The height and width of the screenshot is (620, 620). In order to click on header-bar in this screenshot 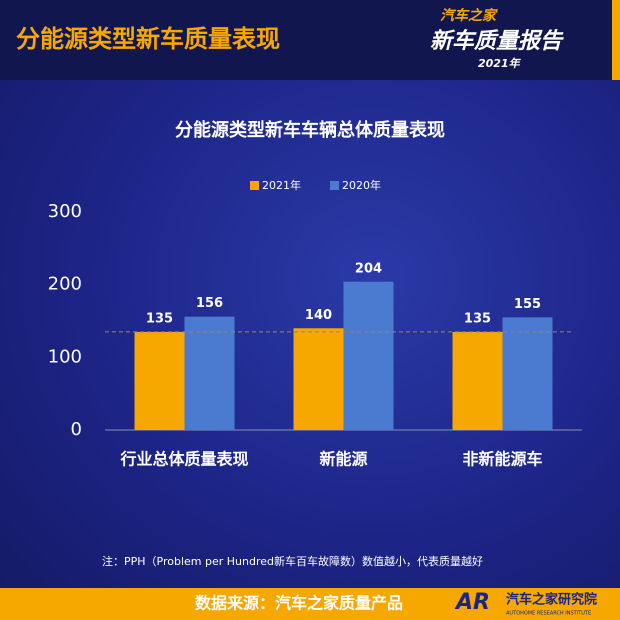, I will do `click(310, 40)`.